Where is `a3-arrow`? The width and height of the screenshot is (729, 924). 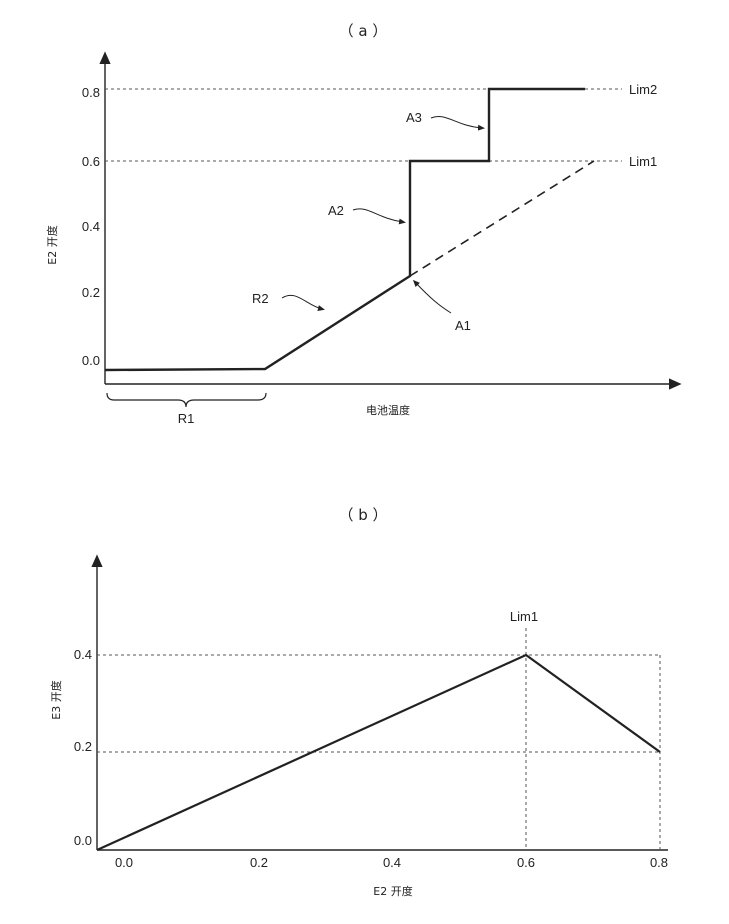
a3-arrow is located at coordinates (457, 123).